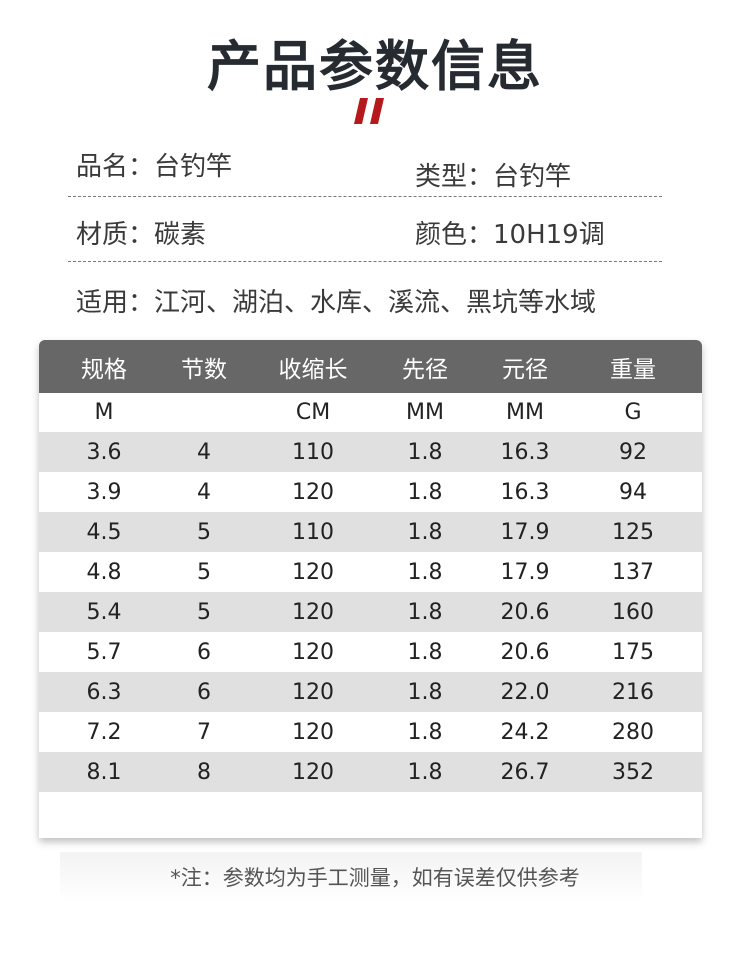 This screenshot has height=960, width=750. What do you see at coordinates (370, 532) in the screenshot?
I see `table-row: 4.5 5 110 1.8 17.9 125` at bounding box center [370, 532].